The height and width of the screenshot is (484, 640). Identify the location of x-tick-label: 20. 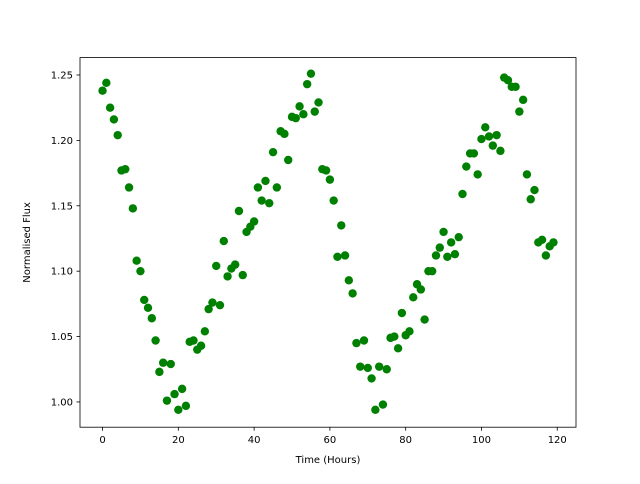
(178, 440).